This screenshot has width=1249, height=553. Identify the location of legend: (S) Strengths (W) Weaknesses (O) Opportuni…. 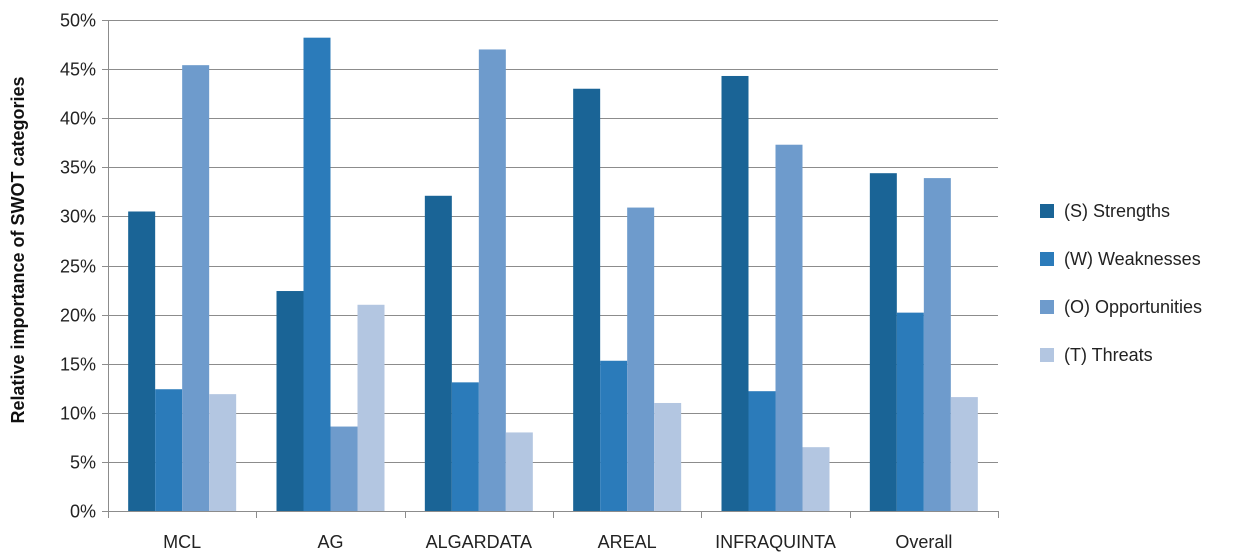
(1121, 283).